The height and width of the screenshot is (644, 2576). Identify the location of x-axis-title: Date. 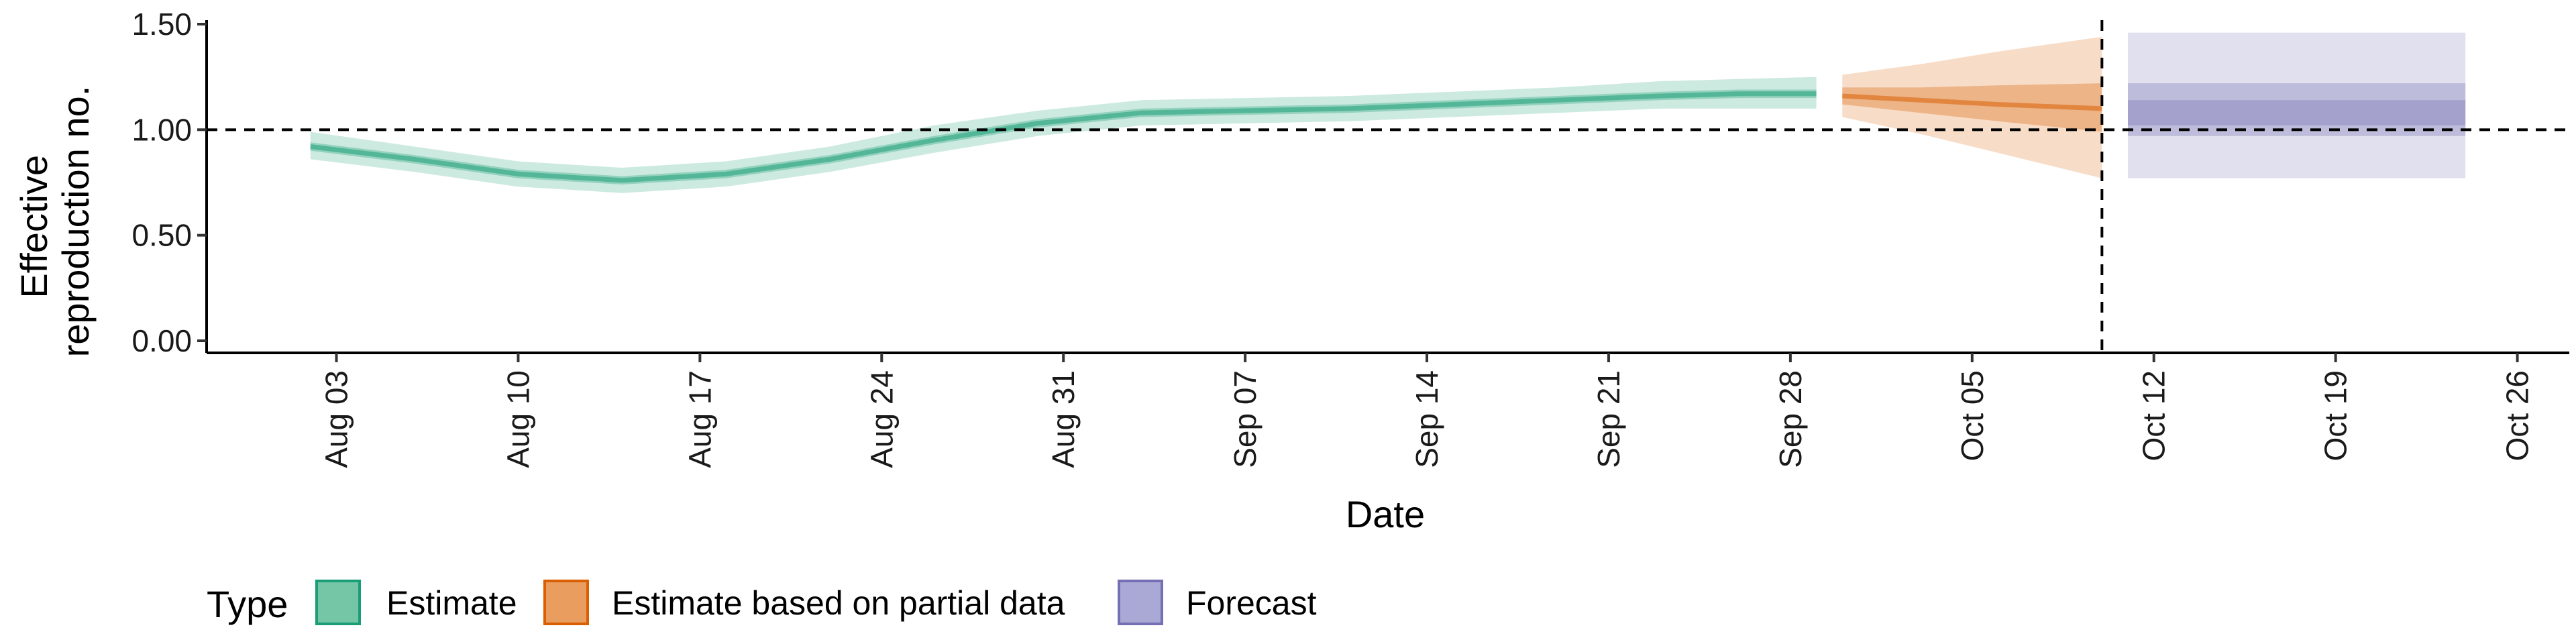
(1385, 514).